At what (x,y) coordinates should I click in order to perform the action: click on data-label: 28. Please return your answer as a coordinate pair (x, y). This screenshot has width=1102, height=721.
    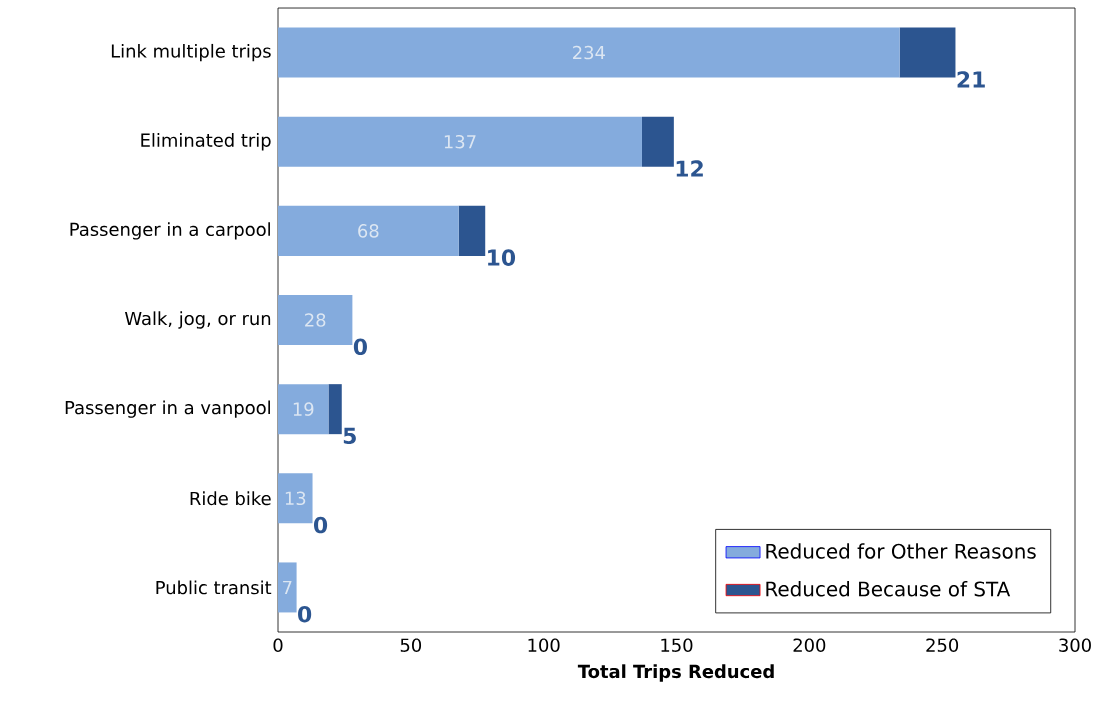
    Looking at the image, I should click on (315, 320).